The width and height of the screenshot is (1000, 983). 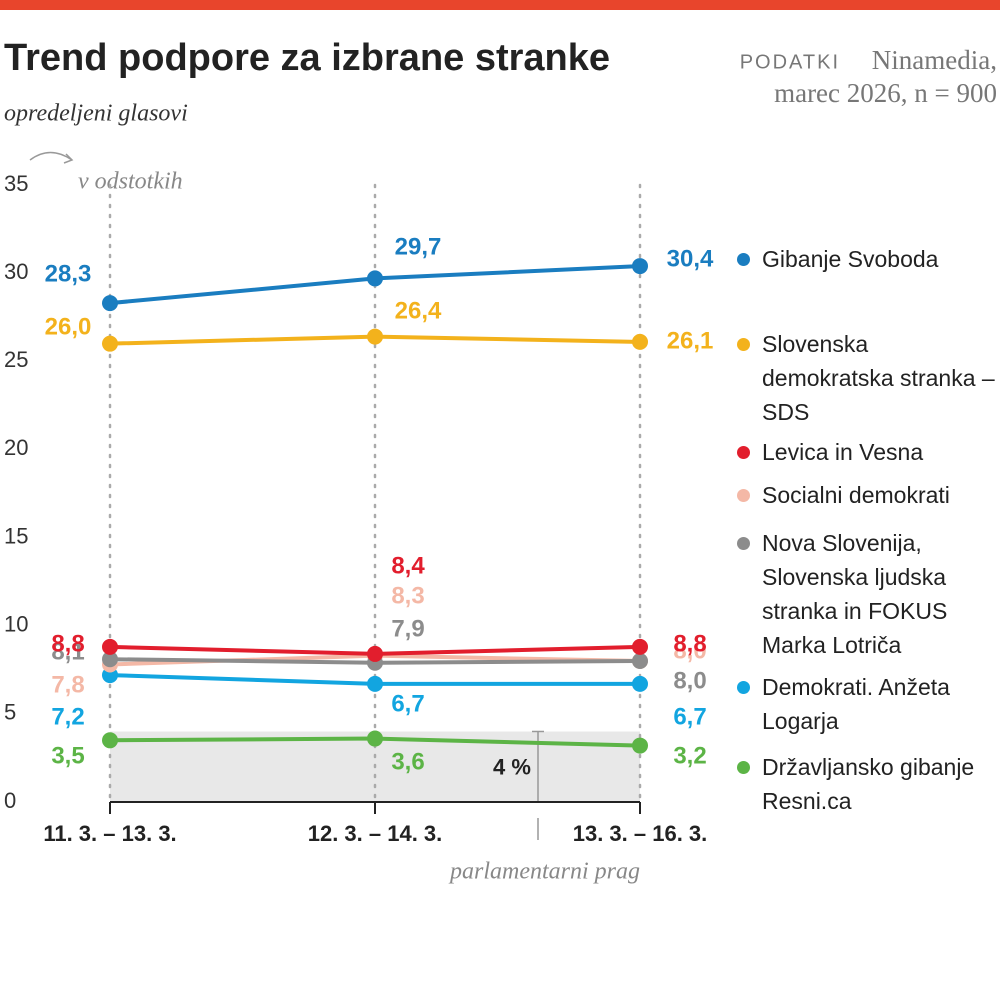 What do you see at coordinates (512, 767) in the screenshot?
I see `threshold-label: 4 %` at bounding box center [512, 767].